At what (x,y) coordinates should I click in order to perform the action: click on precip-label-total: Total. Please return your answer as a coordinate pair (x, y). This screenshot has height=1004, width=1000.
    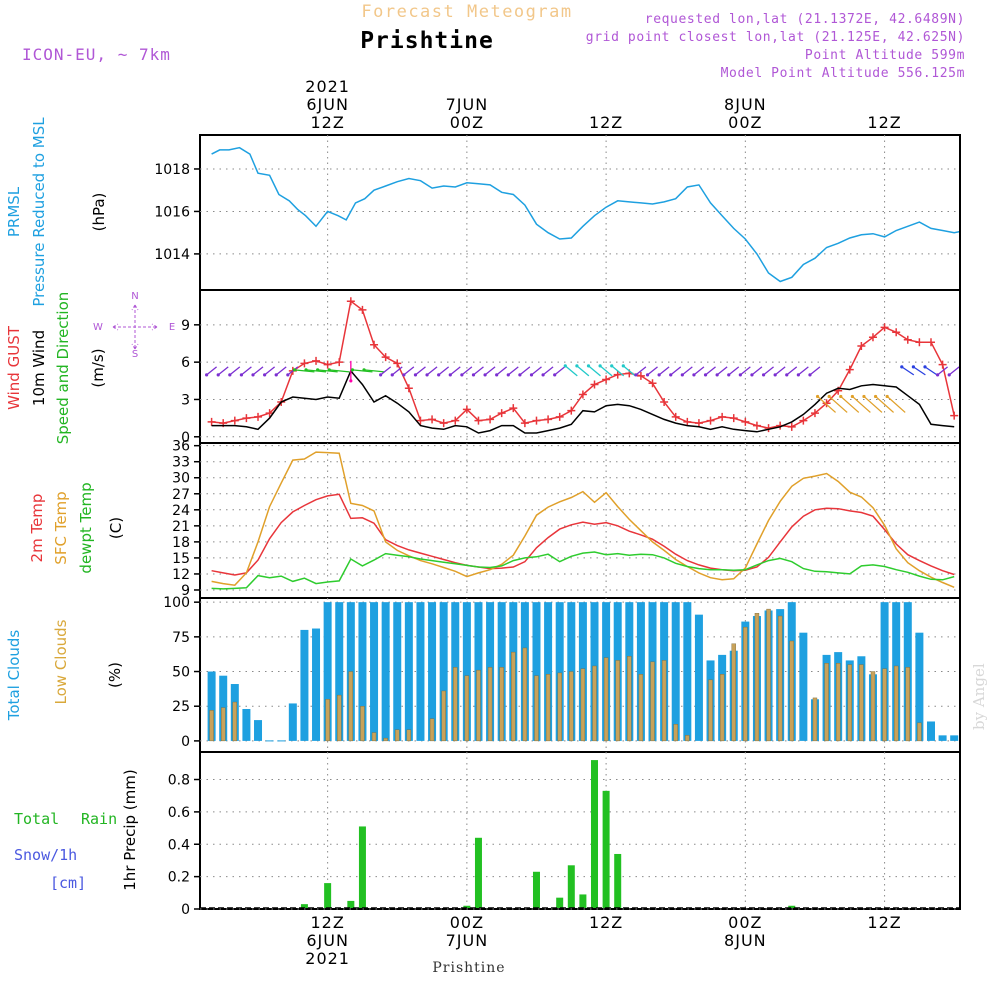
    Looking at the image, I should click on (36, 819).